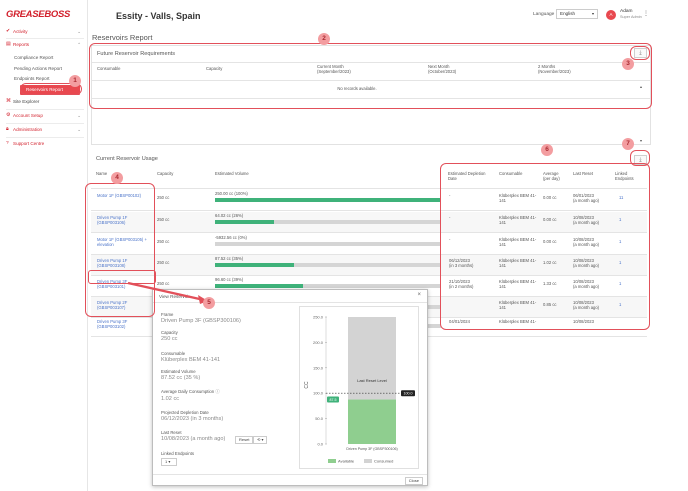 The image size is (688, 491). Describe the element at coordinates (8, 101) in the screenshot. I see `sitemap-icon: ⌘` at that location.